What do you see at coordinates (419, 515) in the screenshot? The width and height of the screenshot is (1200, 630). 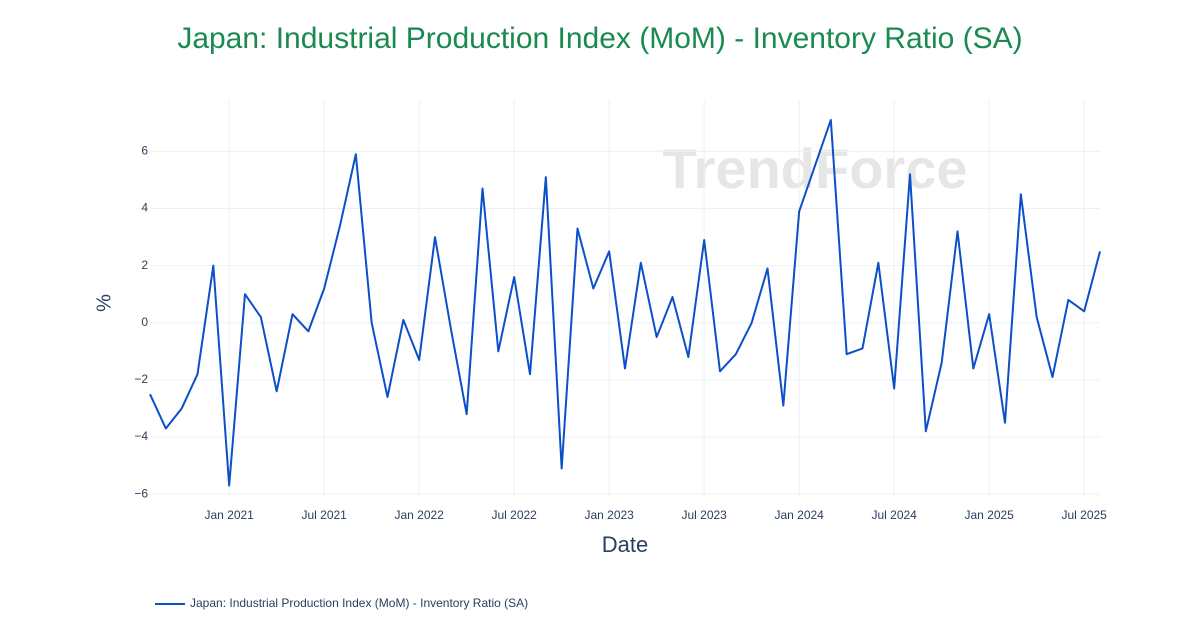 I see `x-tick-label: Jan 2022` at bounding box center [419, 515].